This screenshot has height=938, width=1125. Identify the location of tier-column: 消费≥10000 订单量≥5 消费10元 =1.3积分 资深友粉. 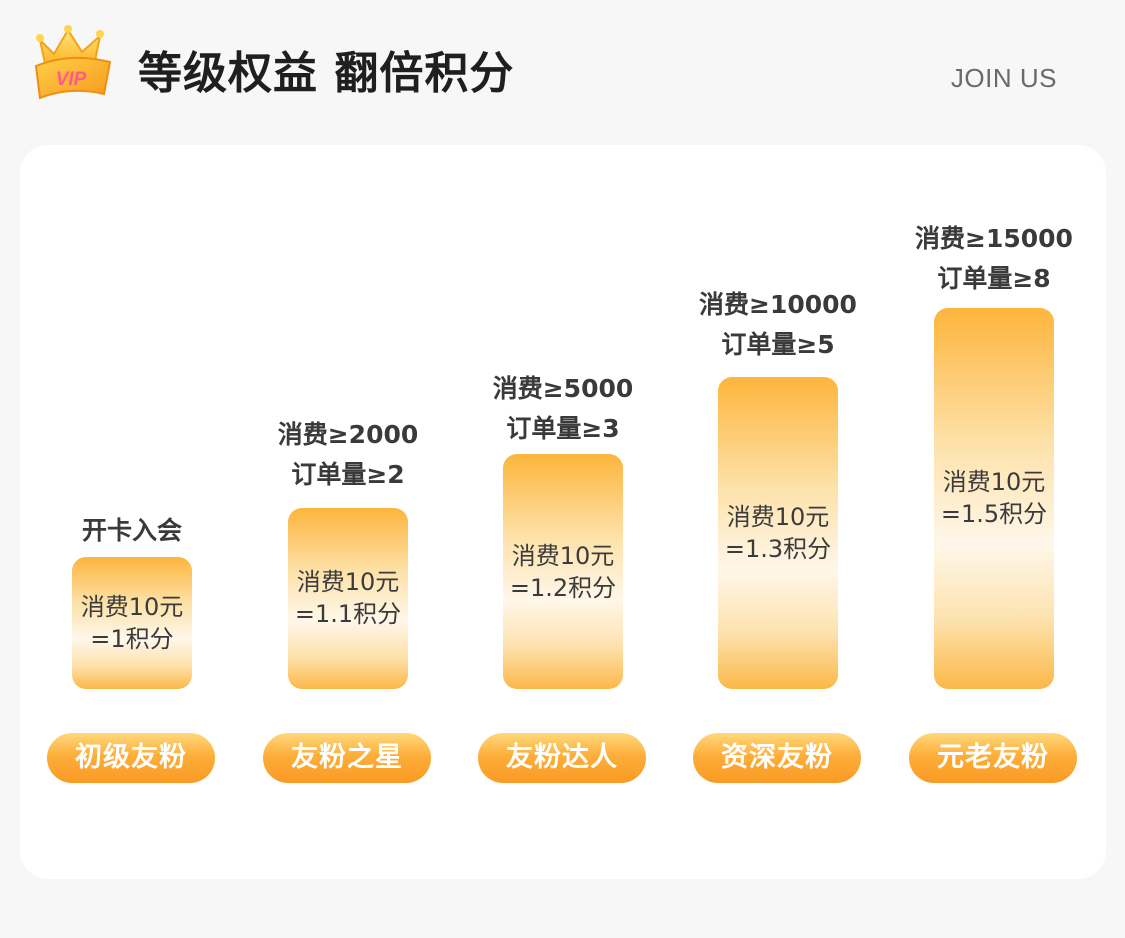
(778, 495).